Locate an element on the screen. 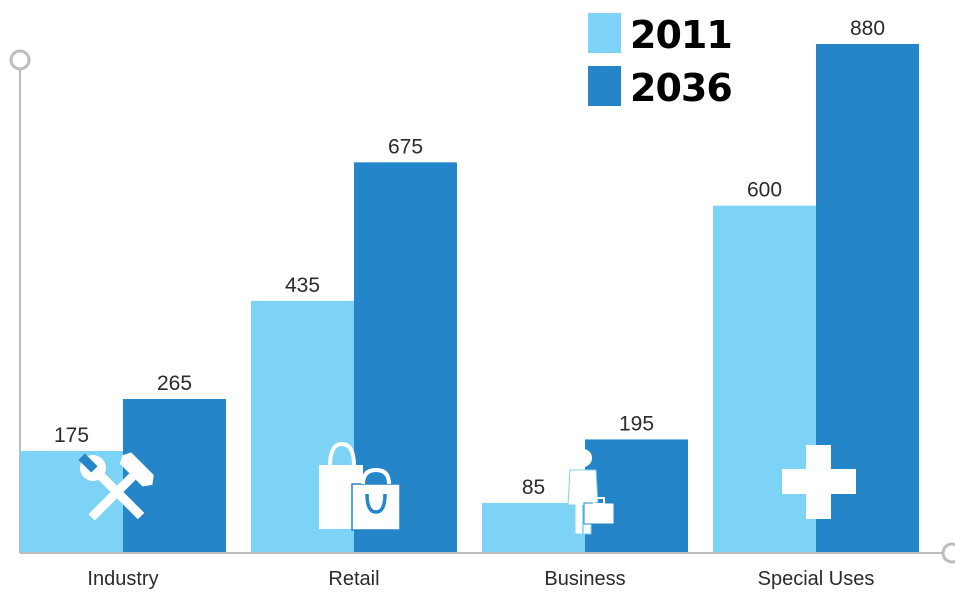 The image size is (955, 592). shopping-bags-icon is located at coordinates (360, 486).